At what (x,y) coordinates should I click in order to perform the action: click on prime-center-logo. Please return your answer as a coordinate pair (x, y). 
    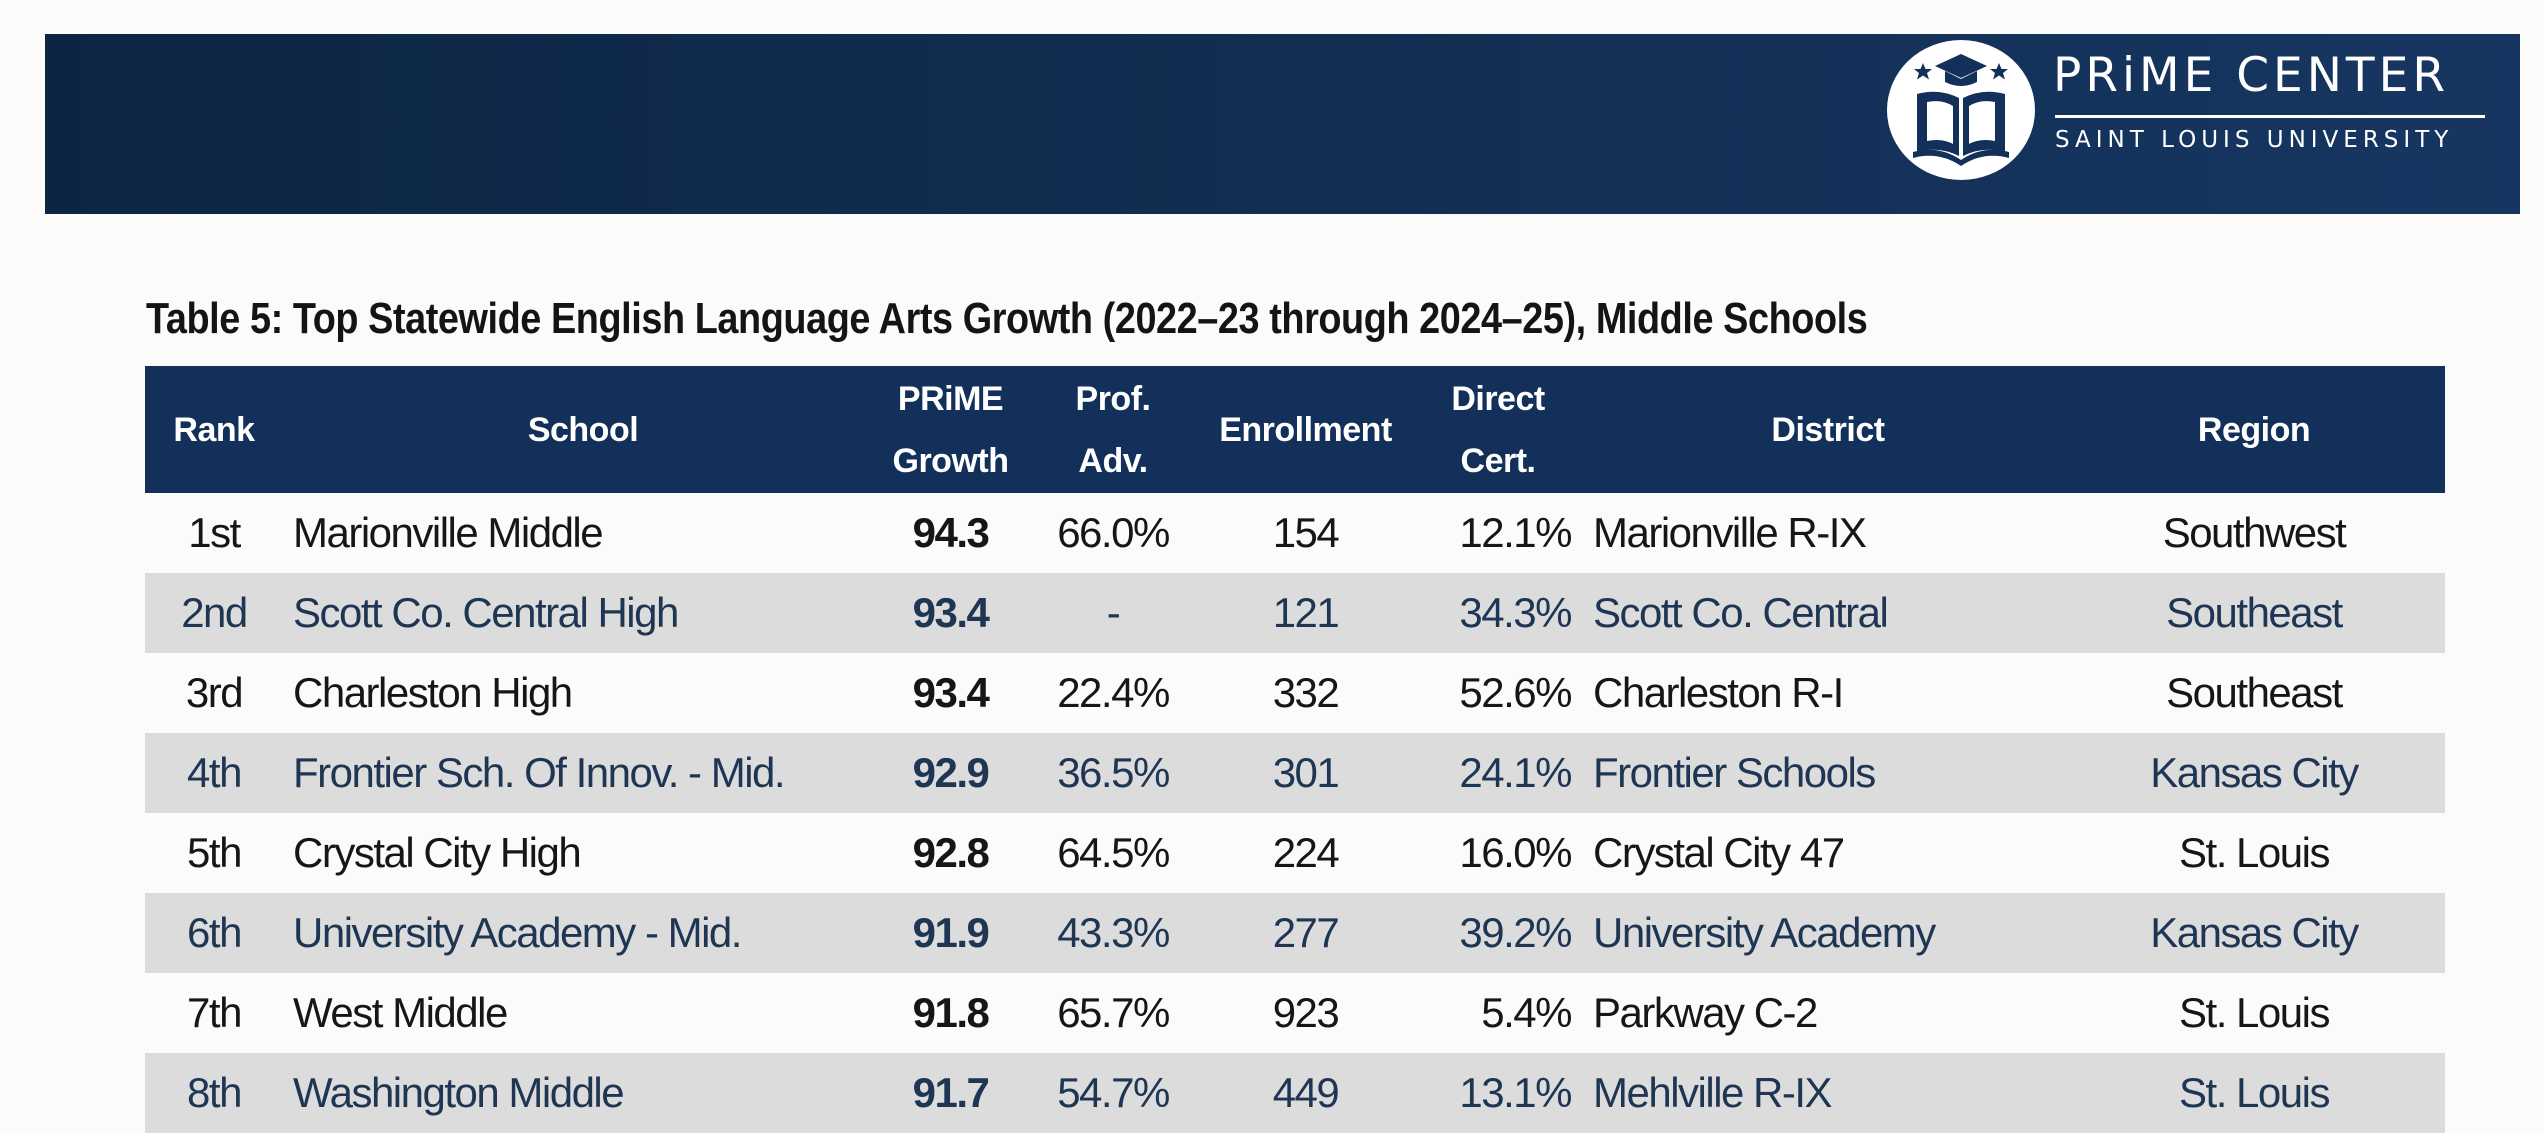
    Looking at the image, I should click on (1961, 110).